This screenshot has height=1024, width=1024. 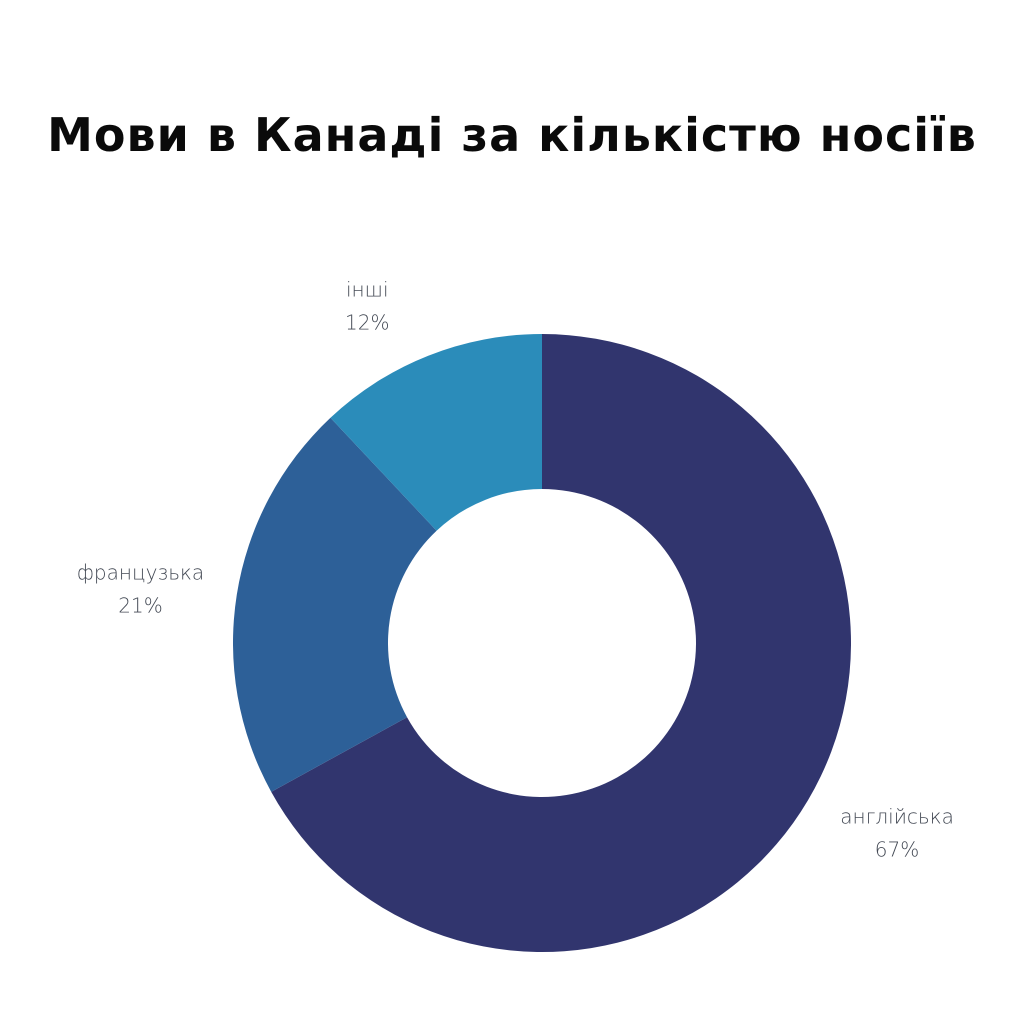 What do you see at coordinates (897, 849) in the screenshot?
I see `slice-value-0: 67%` at bounding box center [897, 849].